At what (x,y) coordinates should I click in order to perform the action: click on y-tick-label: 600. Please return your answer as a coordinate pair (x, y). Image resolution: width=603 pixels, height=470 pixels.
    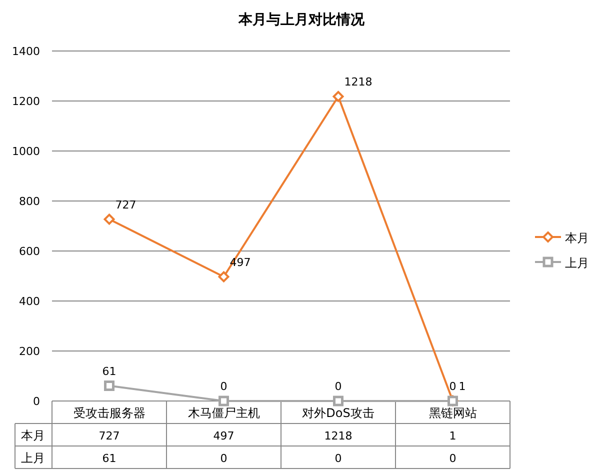
    Looking at the image, I should click on (29, 251).